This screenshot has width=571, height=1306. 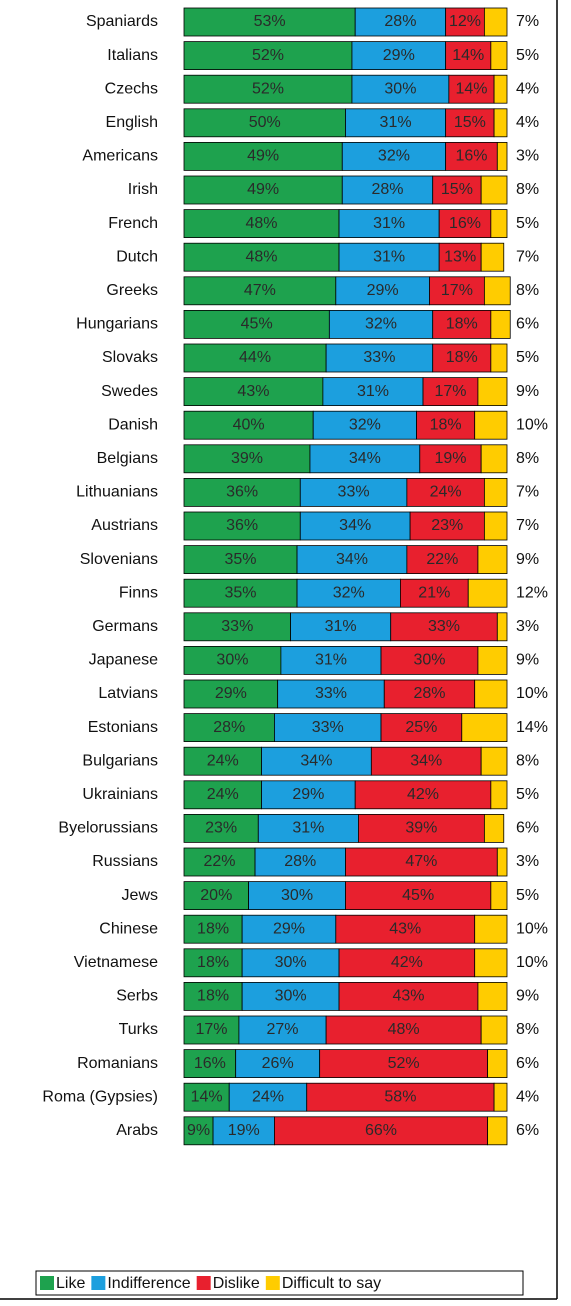 I want to click on value-label: 24%, so click(x=446, y=492).